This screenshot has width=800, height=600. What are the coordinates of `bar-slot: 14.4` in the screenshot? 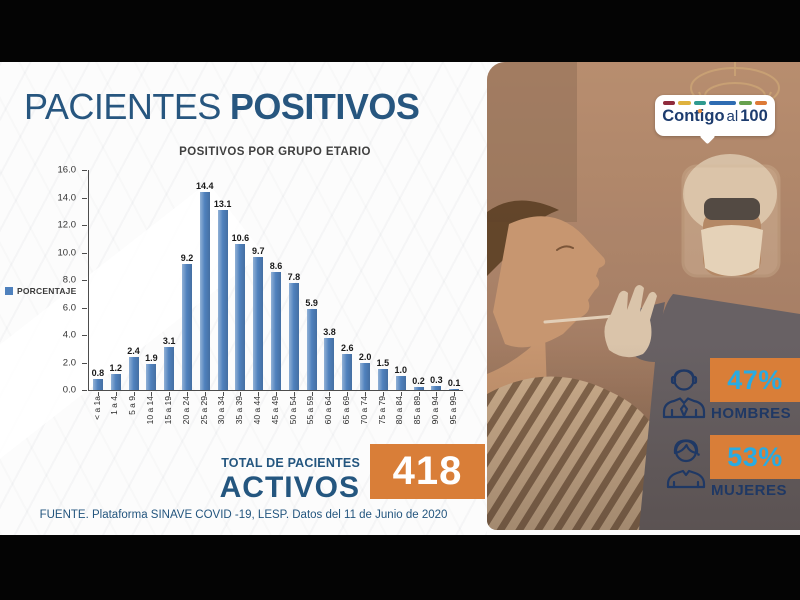 It's located at (205, 283).